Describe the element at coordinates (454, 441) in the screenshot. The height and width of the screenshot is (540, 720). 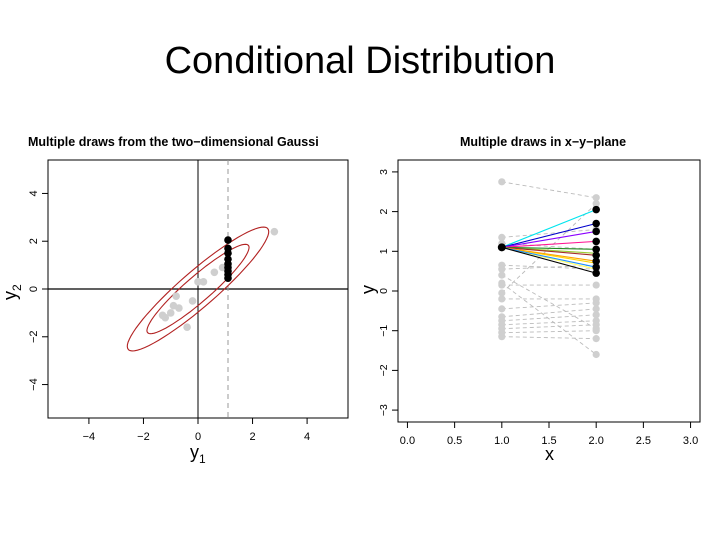
I see `right-x-tick-label: 0.5` at that location.